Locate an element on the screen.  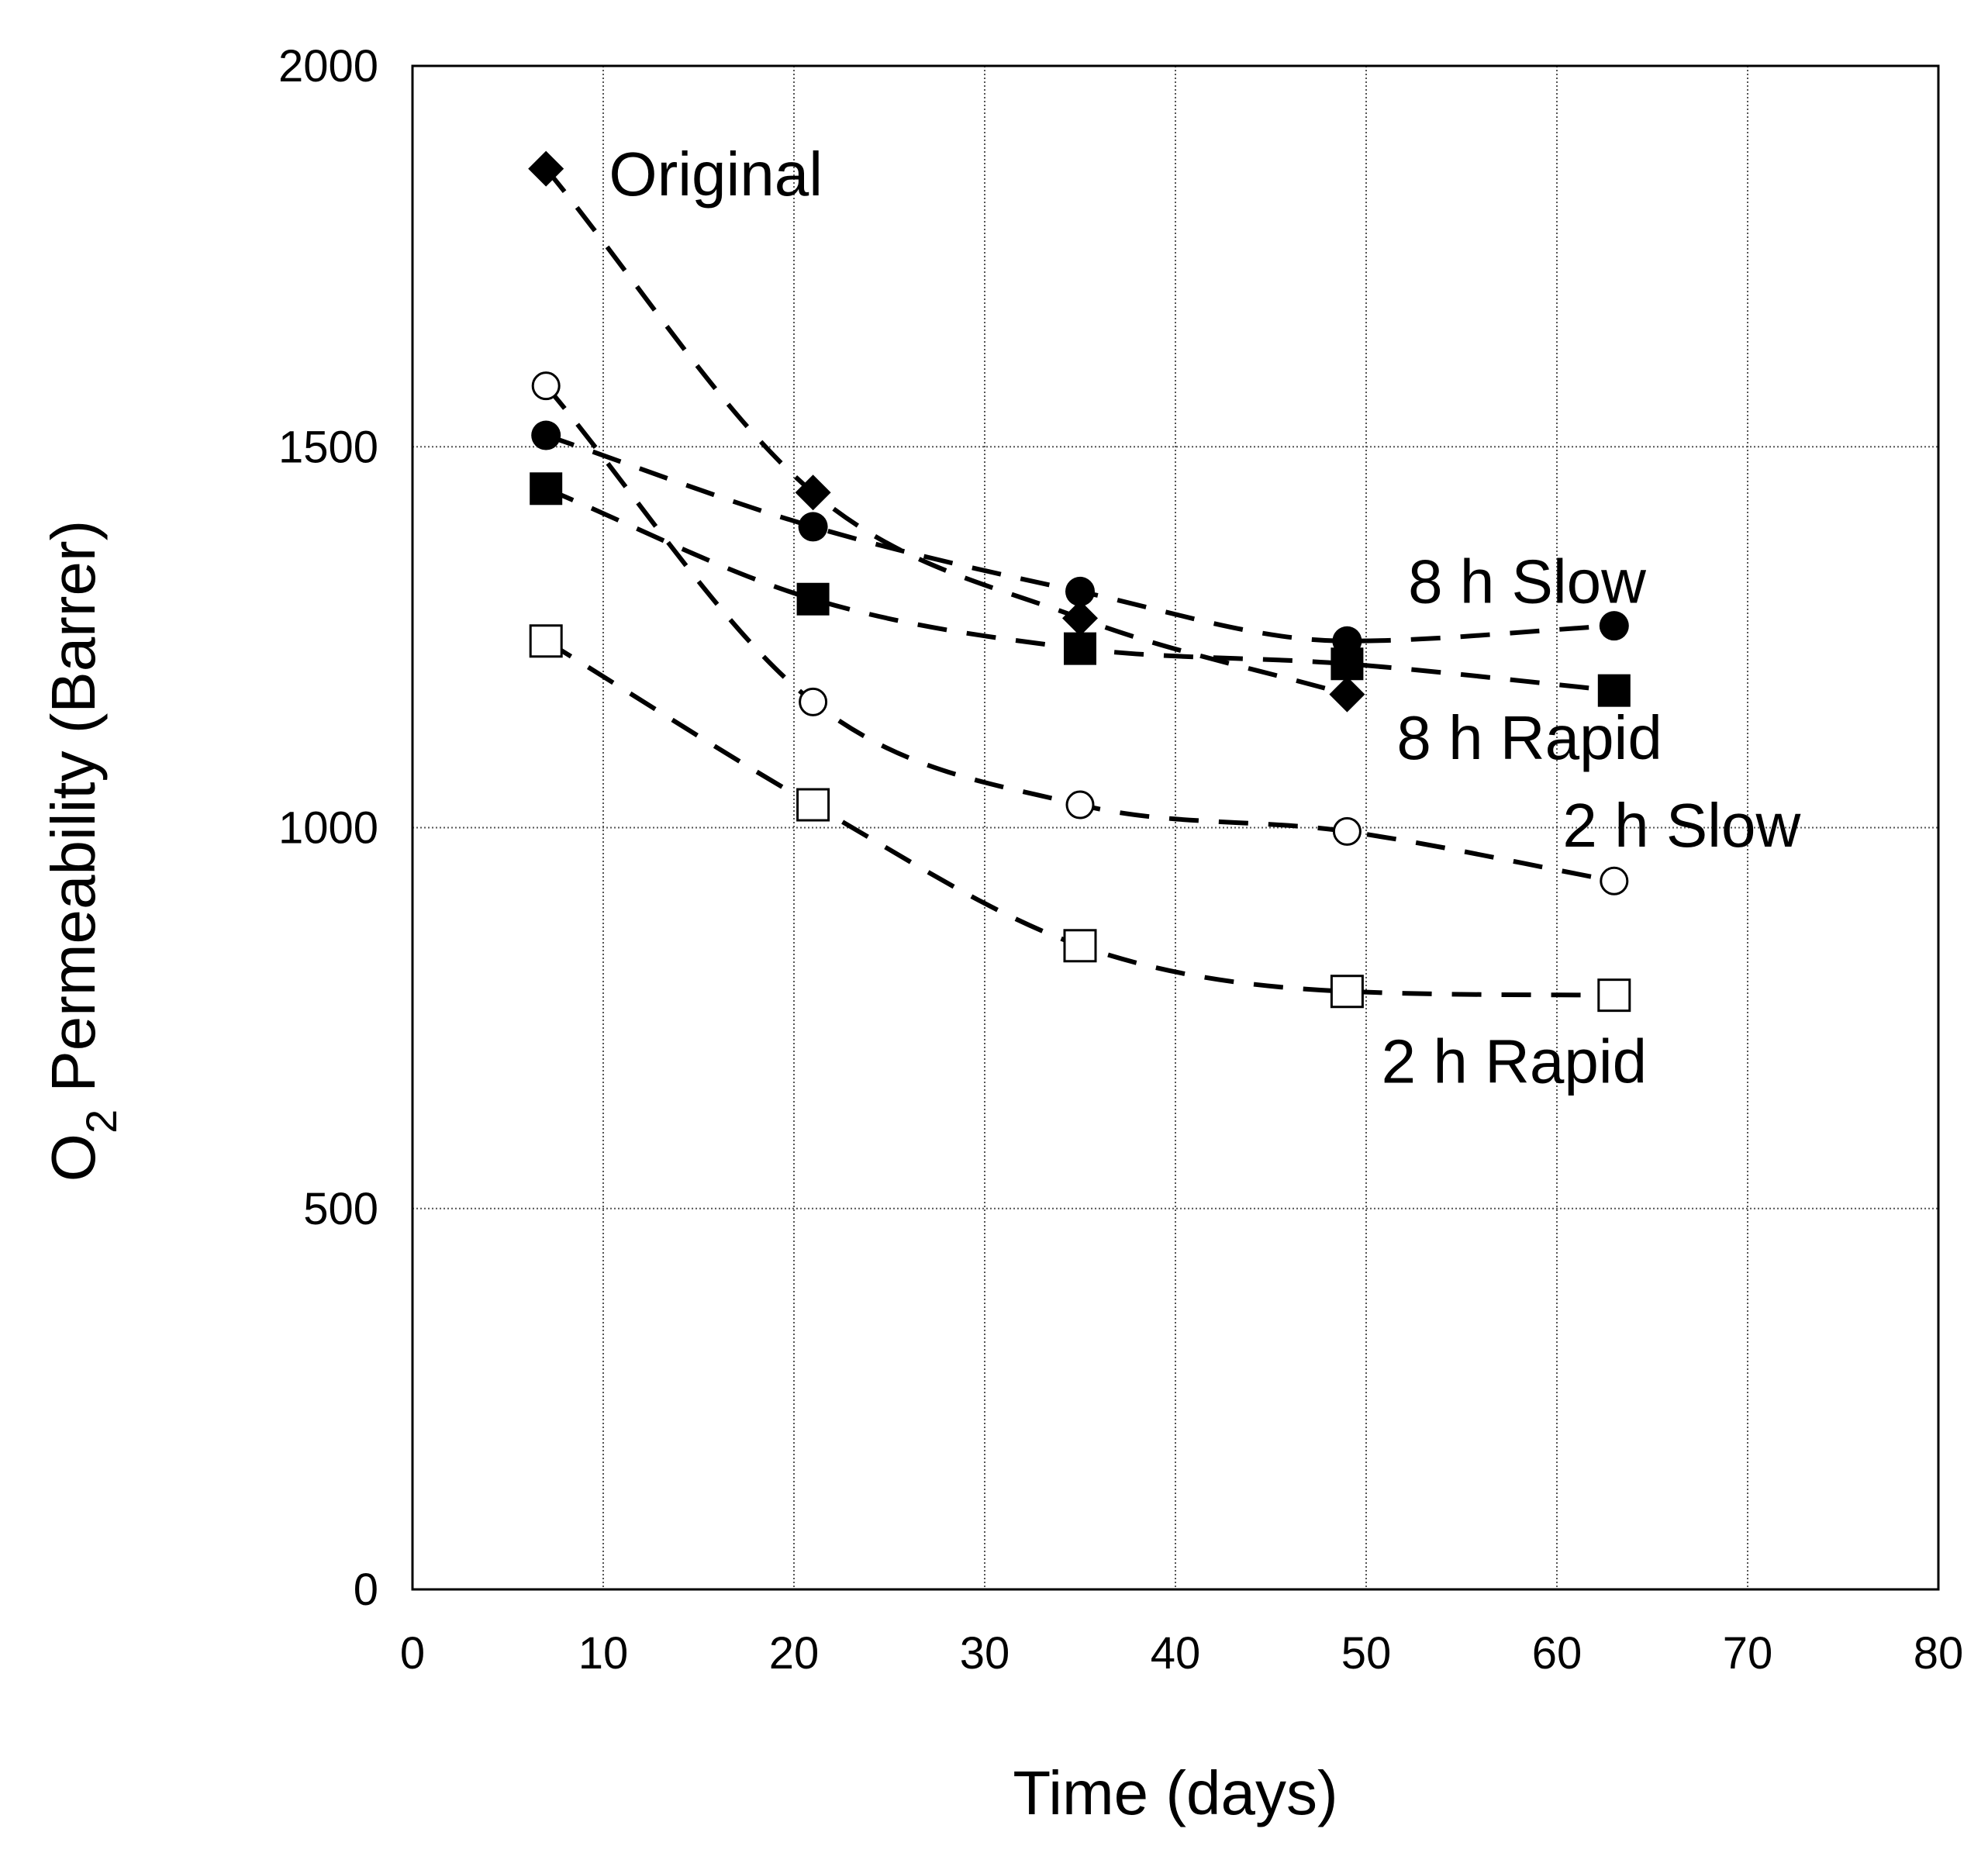
x-tick-label: 70 is located at coordinates (1748, 1653).